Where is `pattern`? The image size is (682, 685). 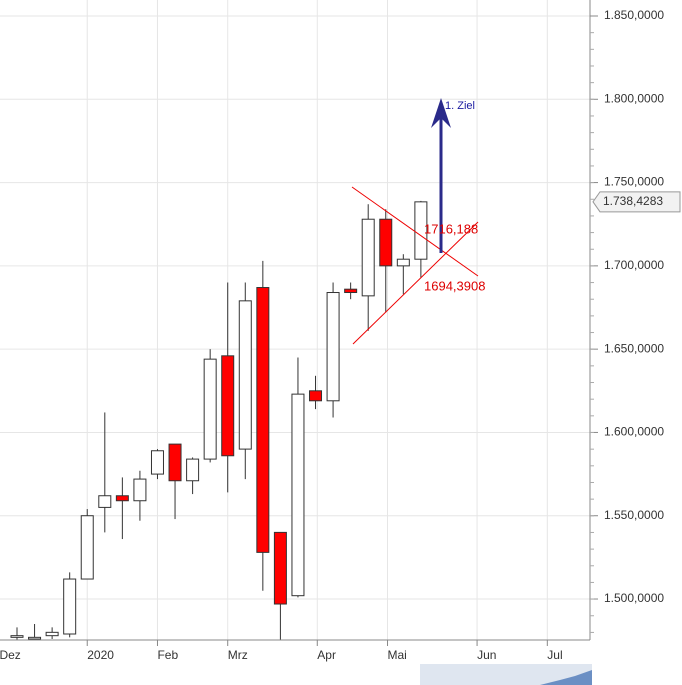
pattern is located at coordinates (415, 221).